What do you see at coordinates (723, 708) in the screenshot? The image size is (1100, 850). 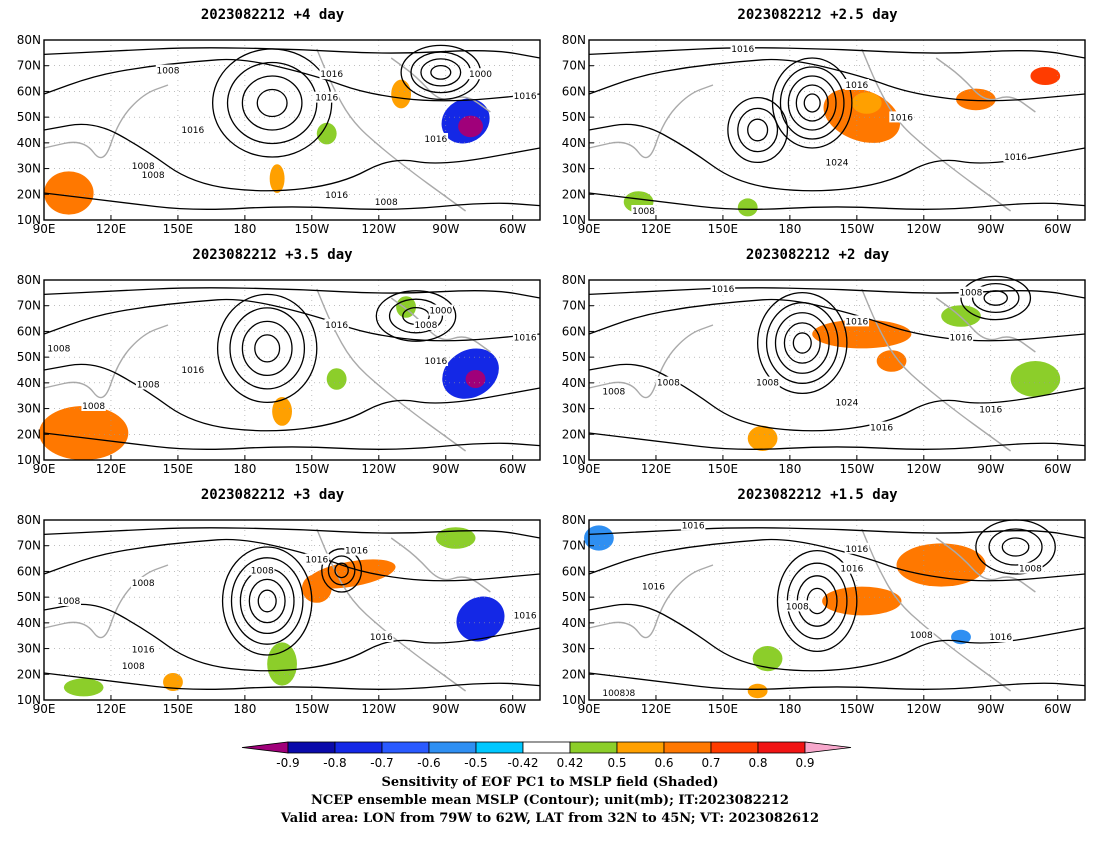 I see `lon-label: 150E` at bounding box center [723, 708].